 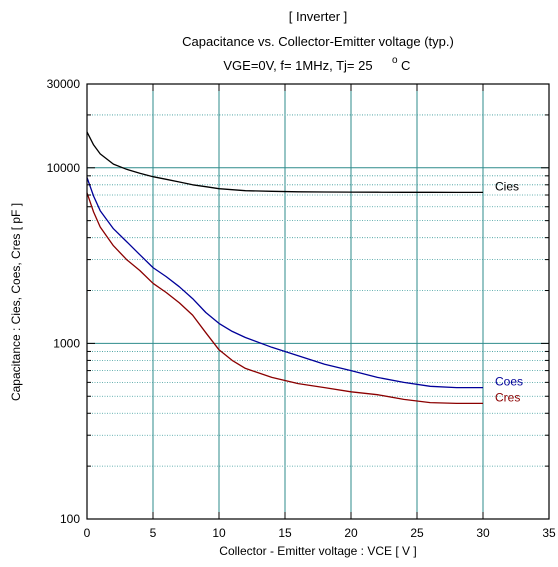 What do you see at coordinates (549, 533) in the screenshot?
I see `x-tick-label-35: 35` at bounding box center [549, 533].